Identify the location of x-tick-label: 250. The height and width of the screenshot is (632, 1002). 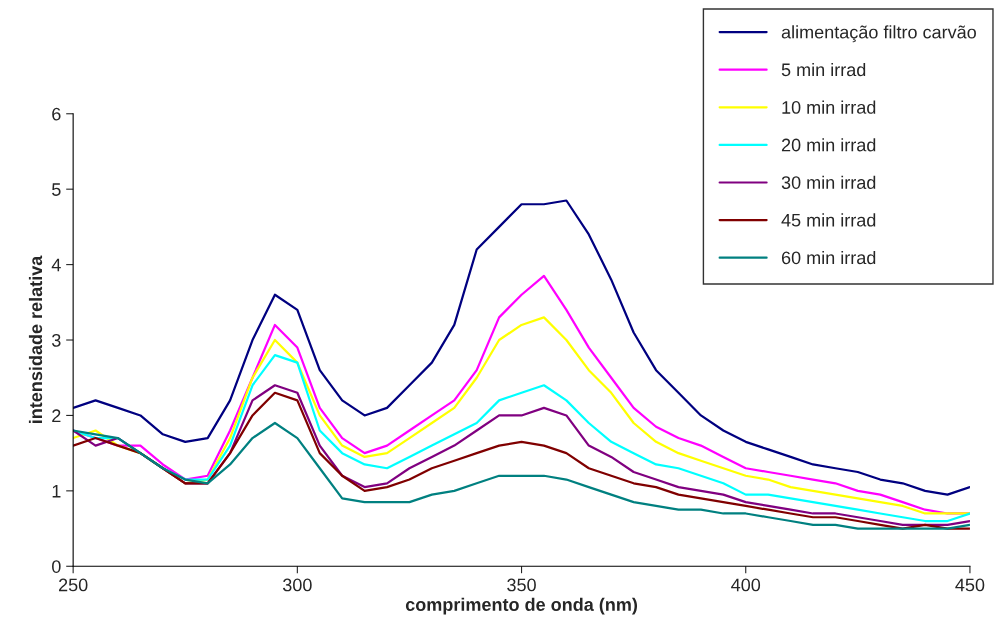
(73, 585).